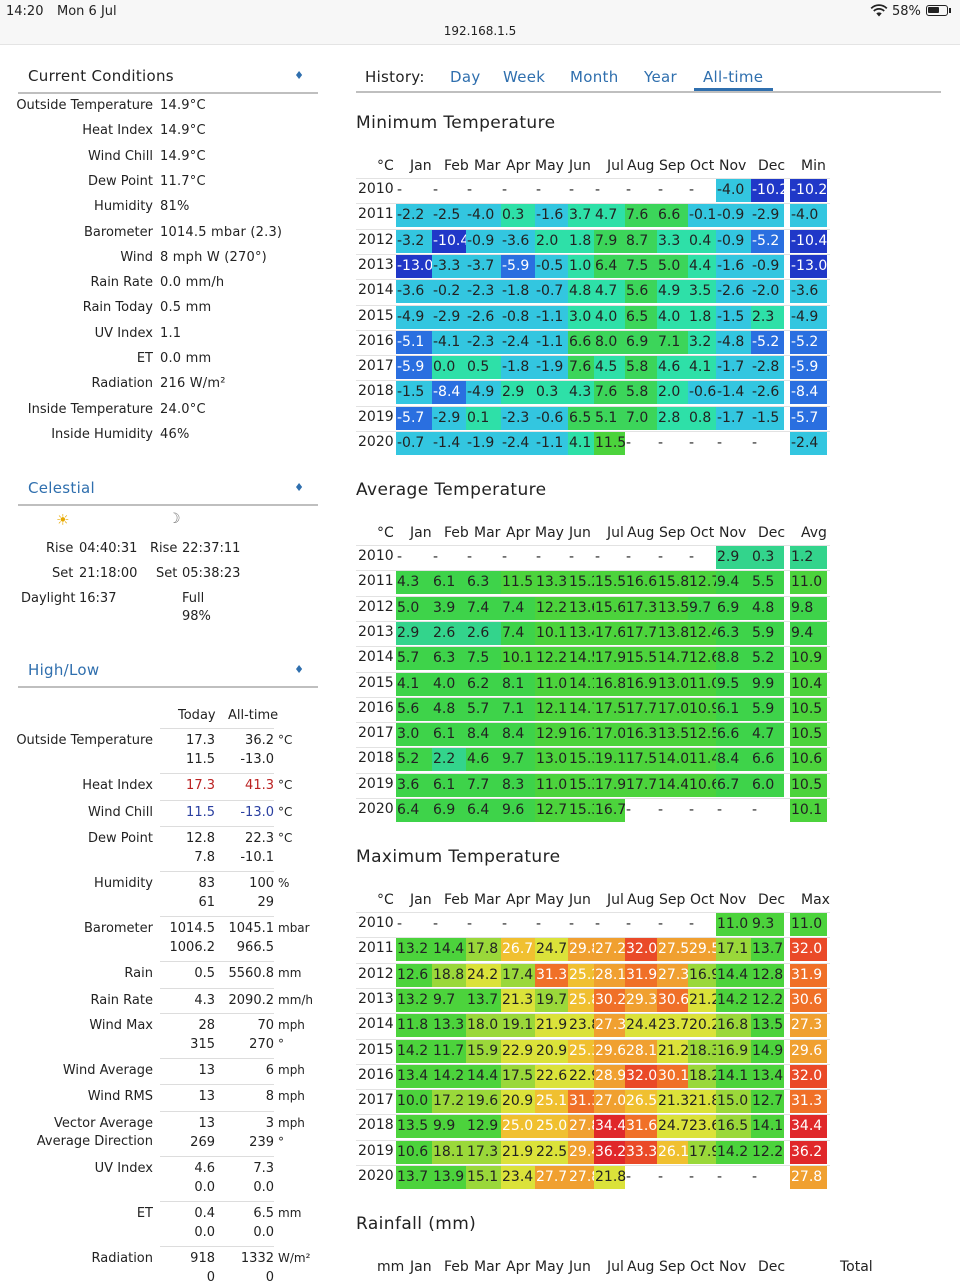  Describe the element at coordinates (672, 393) in the screenshot. I see `table-cell: 2.0` at that location.